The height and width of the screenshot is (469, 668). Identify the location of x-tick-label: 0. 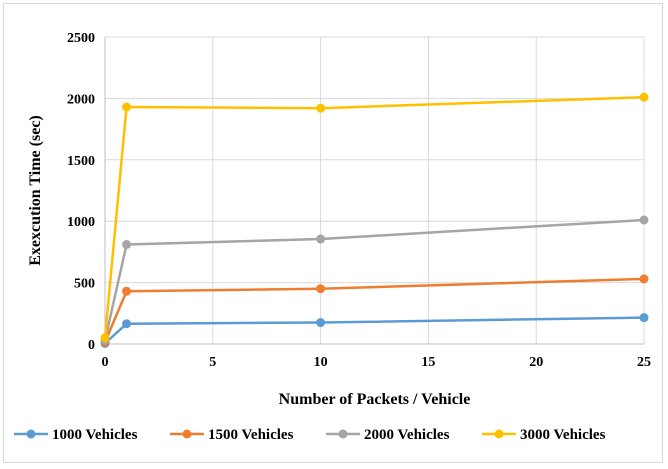
(105, 362).